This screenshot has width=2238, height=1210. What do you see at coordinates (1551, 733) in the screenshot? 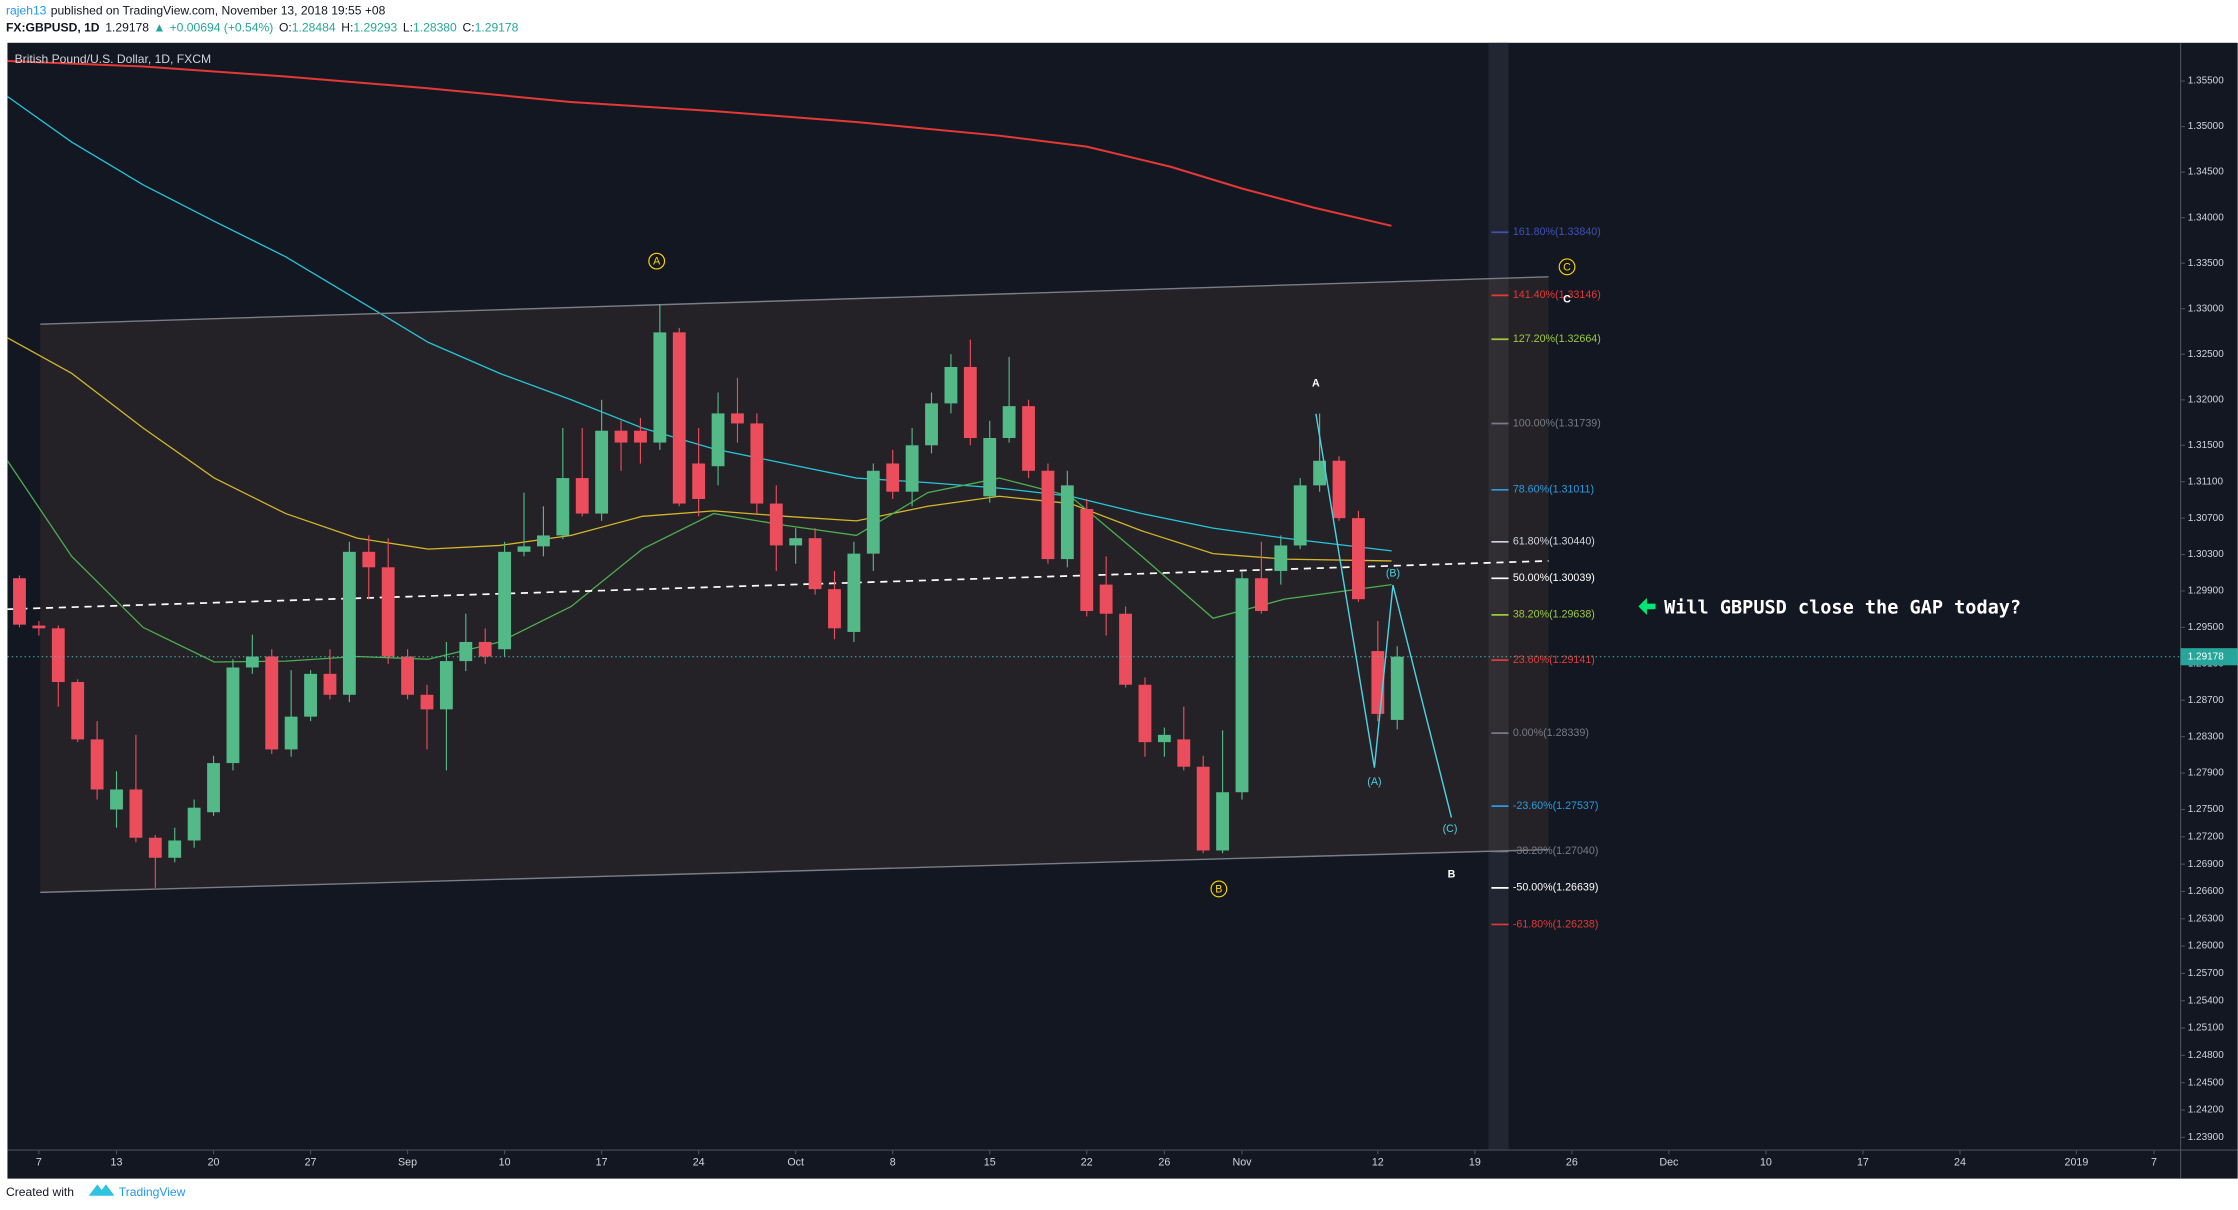
I see `fib-label: 0.00%(1.28339)` at bounding box center [1551, 733].